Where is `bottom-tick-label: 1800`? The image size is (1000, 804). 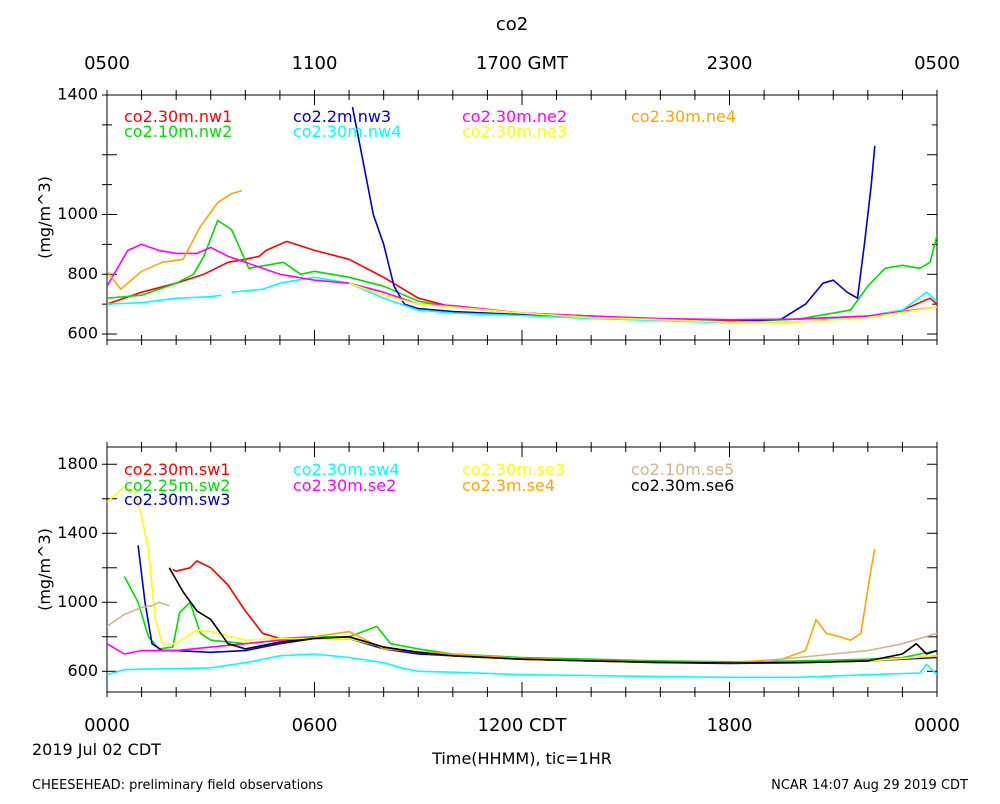 bottom-tick-label: 1800 is located at coordinates (730, 725).